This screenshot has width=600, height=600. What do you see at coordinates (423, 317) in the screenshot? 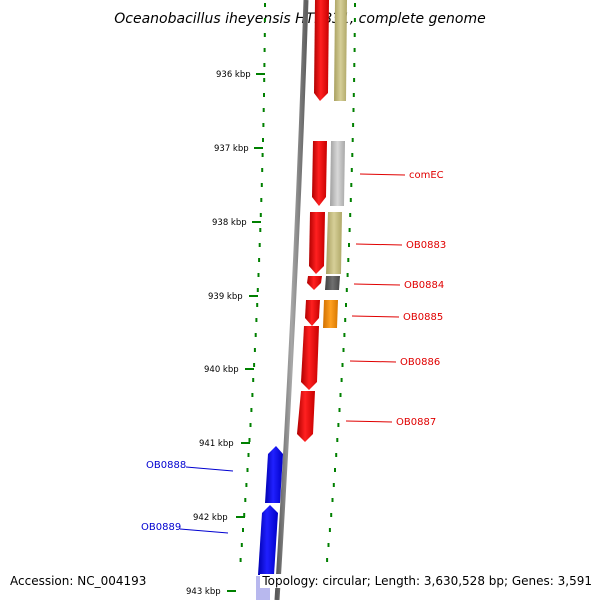
I see `gene-label-OB0885: OB0885` at bounding box center [423, 317].